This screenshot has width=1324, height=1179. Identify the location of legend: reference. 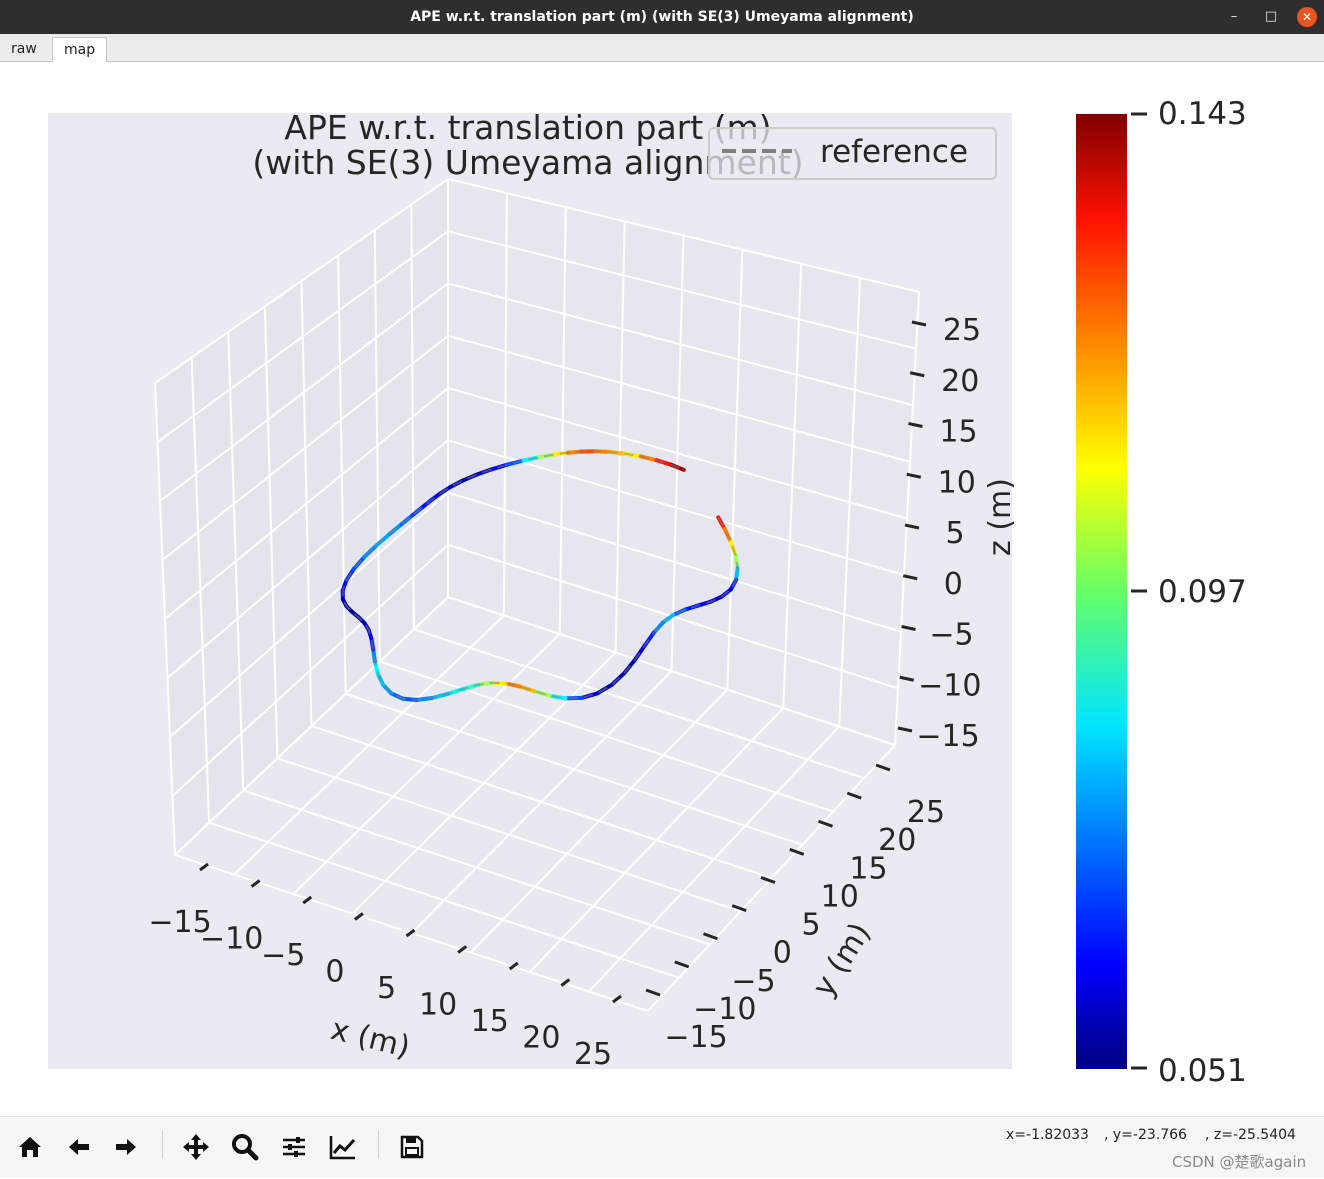
(852, 153).